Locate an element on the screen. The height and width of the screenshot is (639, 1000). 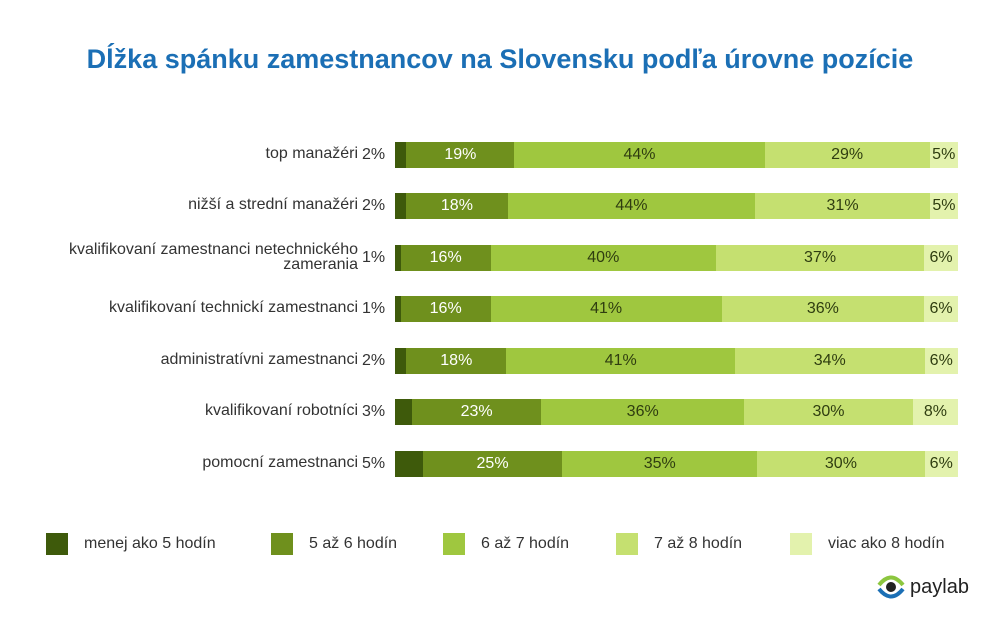
bar-segment: 23% is located at coordinates (476, 412).